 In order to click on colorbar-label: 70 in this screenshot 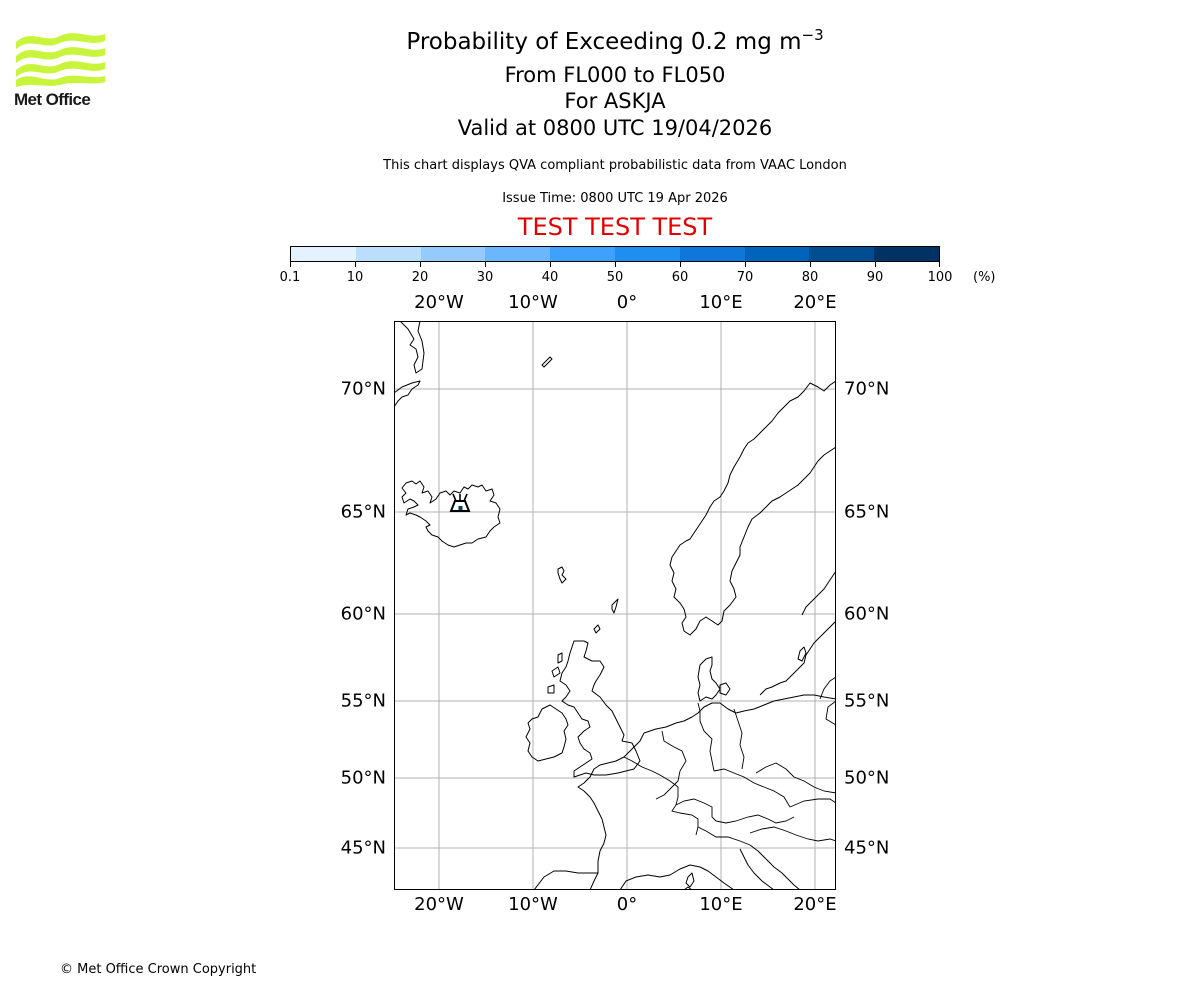, I will do `click(745, 277)`.